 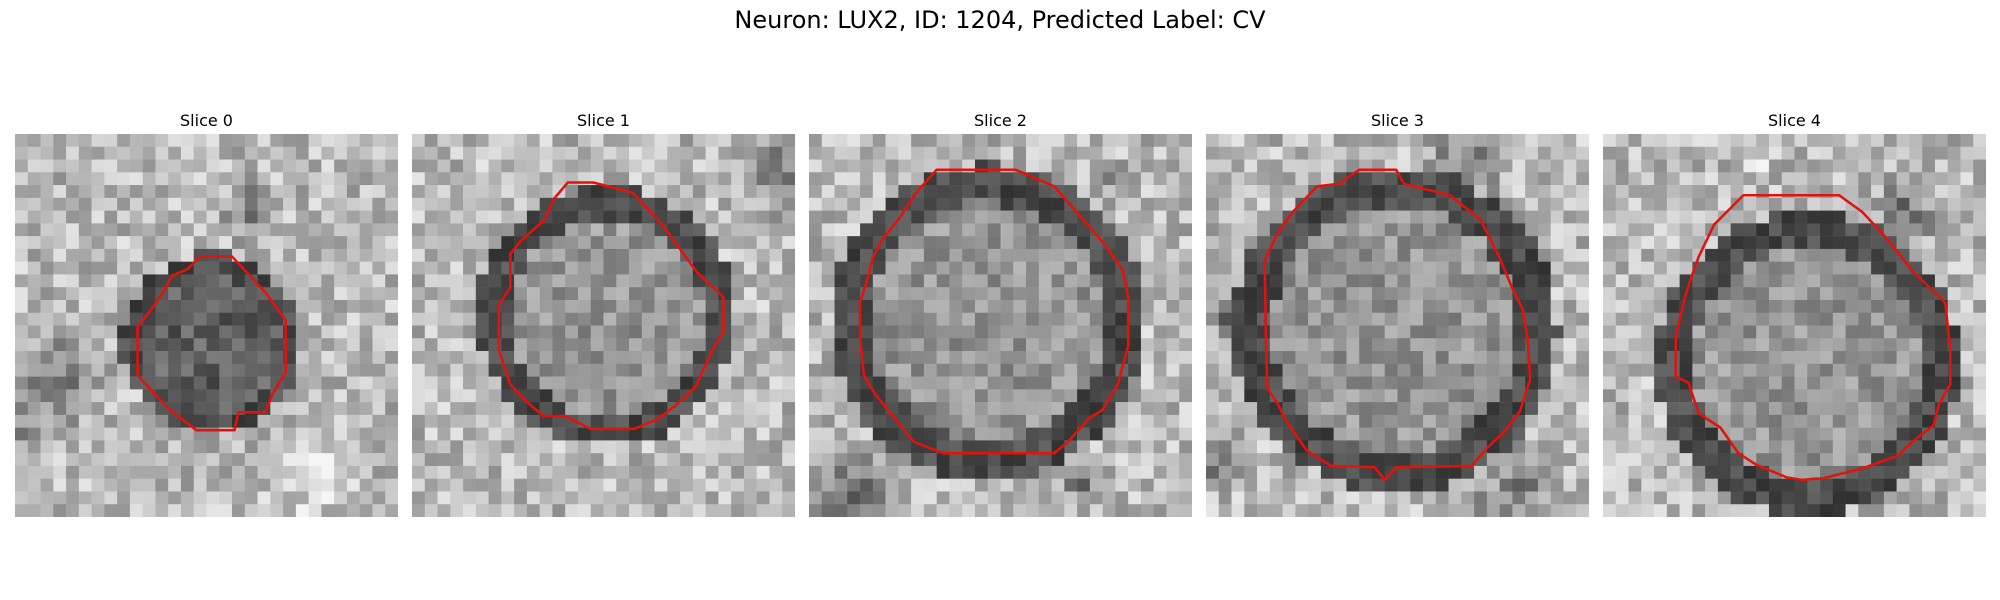 I want to click on slice-title-3: Slice 3, so click(x=1397, y=120).